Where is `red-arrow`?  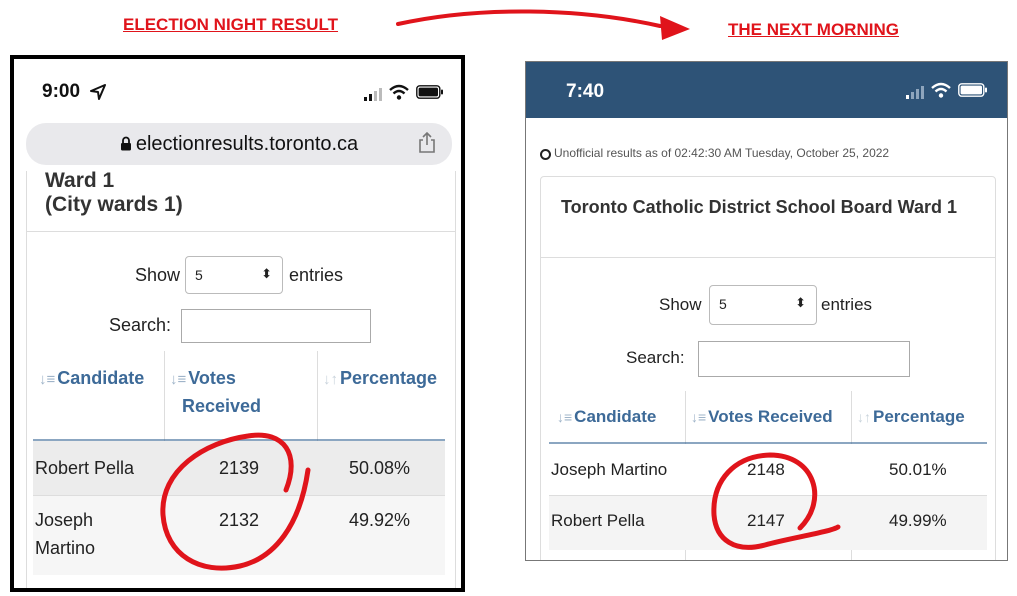
red-arrow is located at coordinates (529, 18).